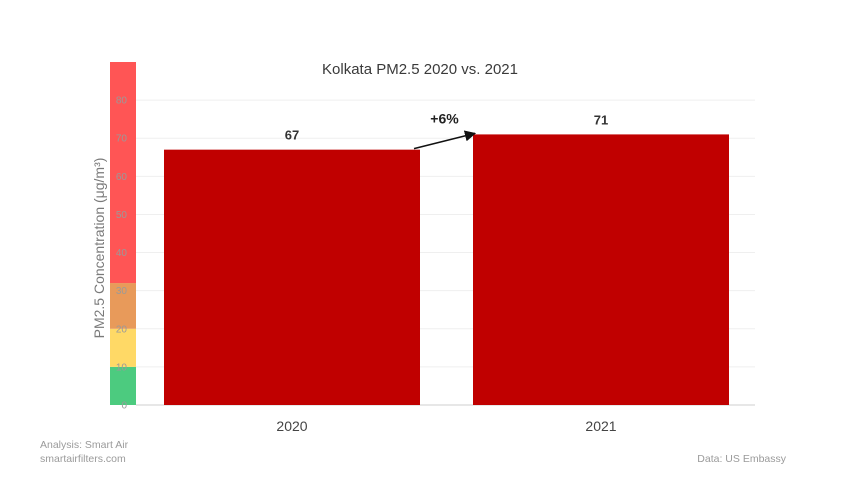 This screenshot has height=484, width=860. Describe the element at coordinates (122, 291) in the screenshot. I see `y-tick-label-3: 30` at that location.